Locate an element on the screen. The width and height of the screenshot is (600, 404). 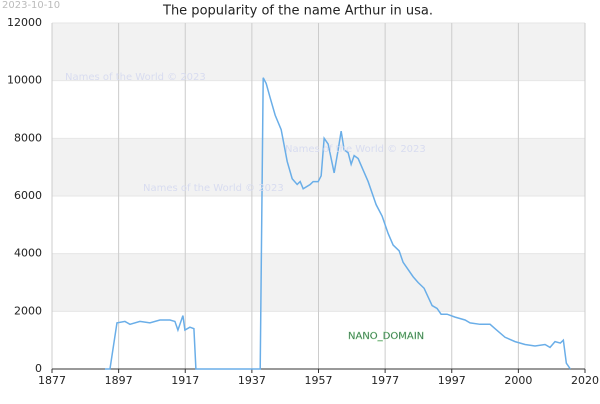
y-tick-label: 6000 is located at coordinates (28, 195).